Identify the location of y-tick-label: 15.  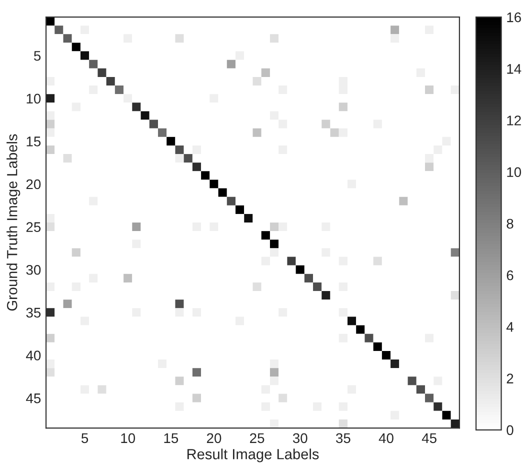
(33, 141).